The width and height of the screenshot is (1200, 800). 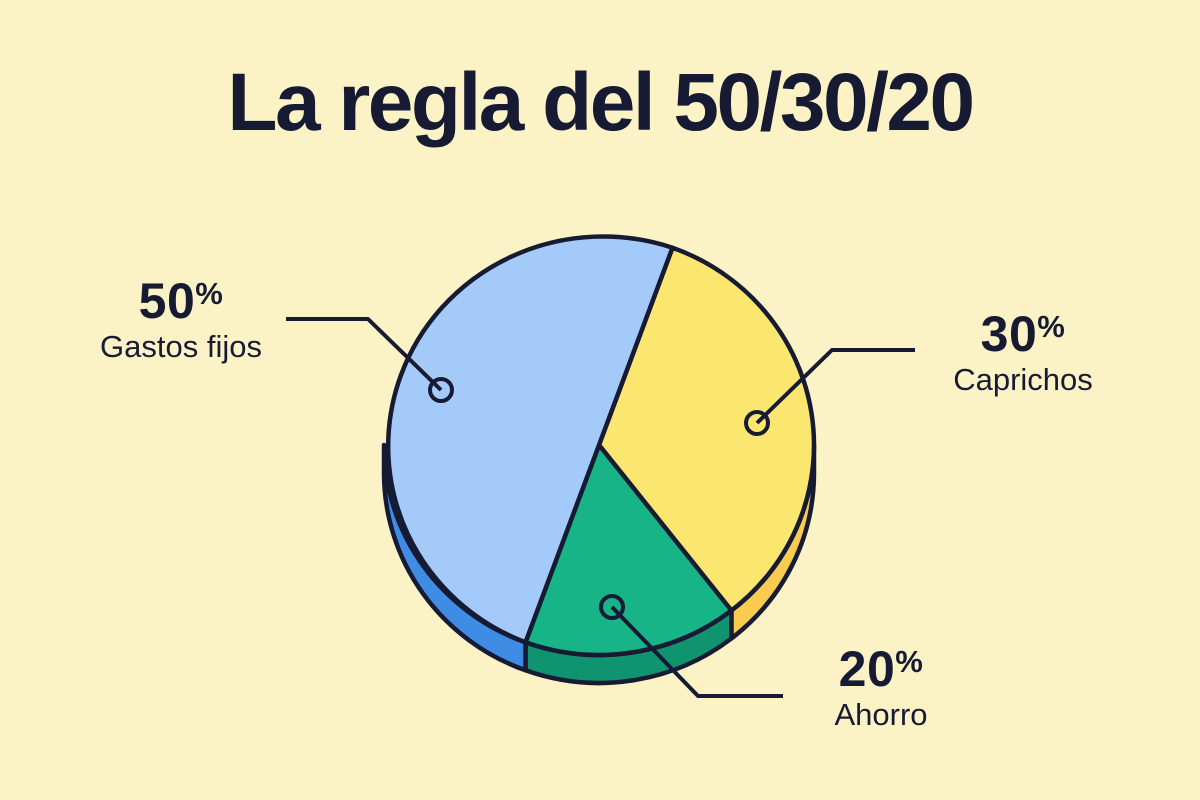 I want to click on callout-label: Caprichos, so click(x=1023, y=379).